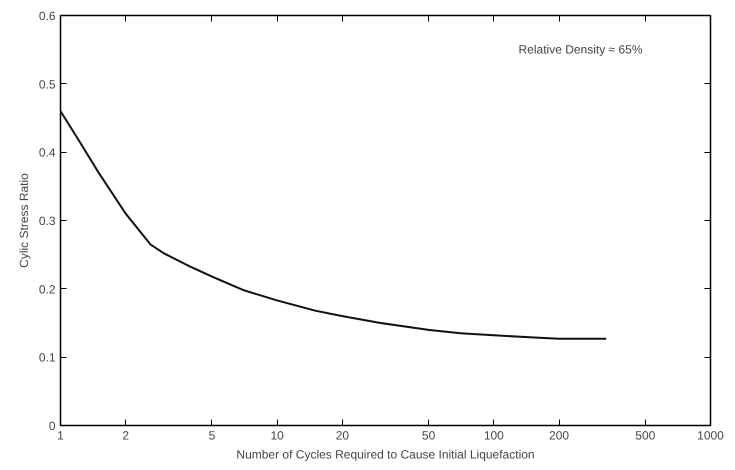 This screenshot has width=735, height=470. What do you see at coordinates (47, 84) in the screenshot?
I see `y-tick-label: 0.5` at bounding box center [47, 84].